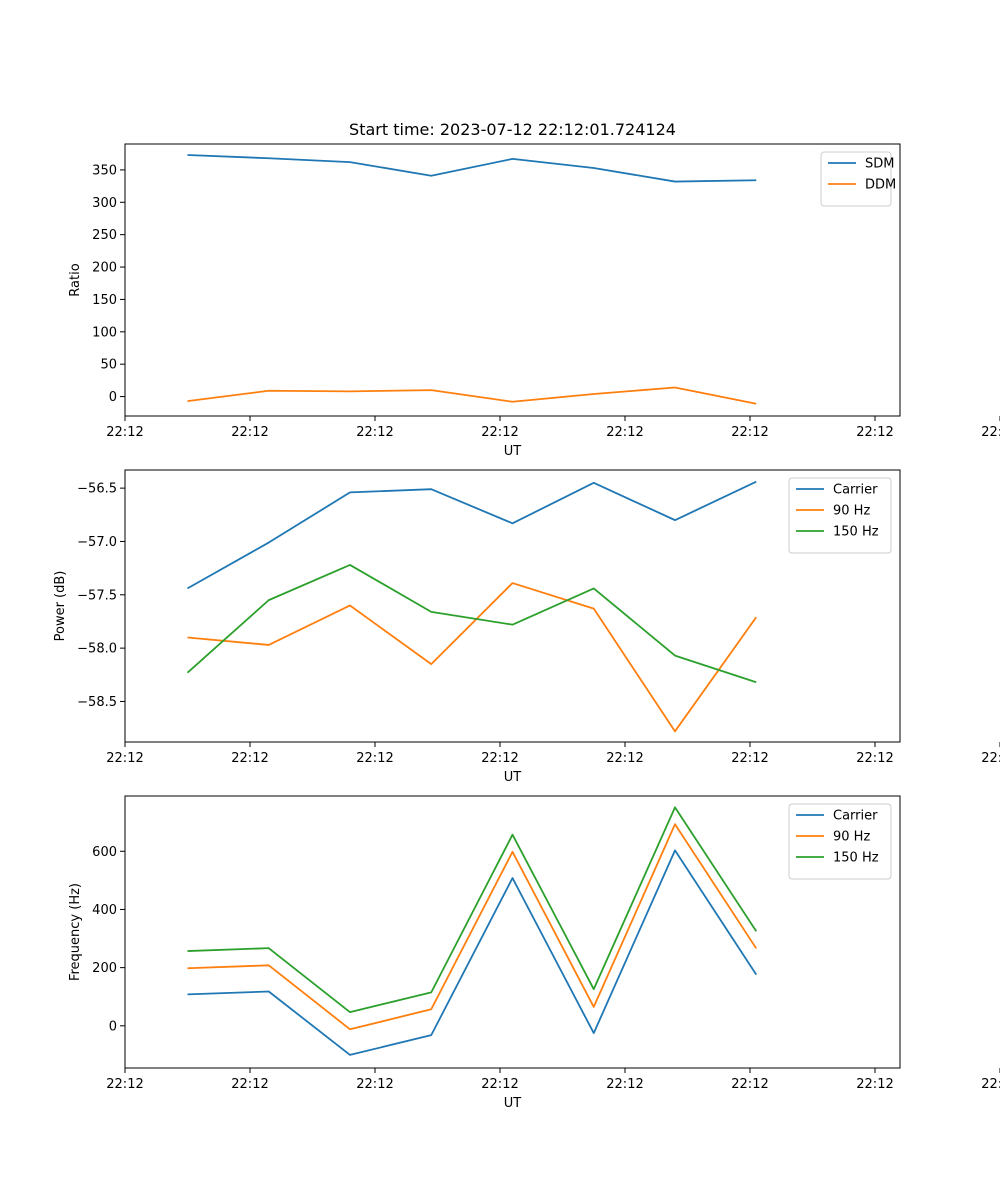  I want to click on y-tick-label: −57.5, so click(97, 595).